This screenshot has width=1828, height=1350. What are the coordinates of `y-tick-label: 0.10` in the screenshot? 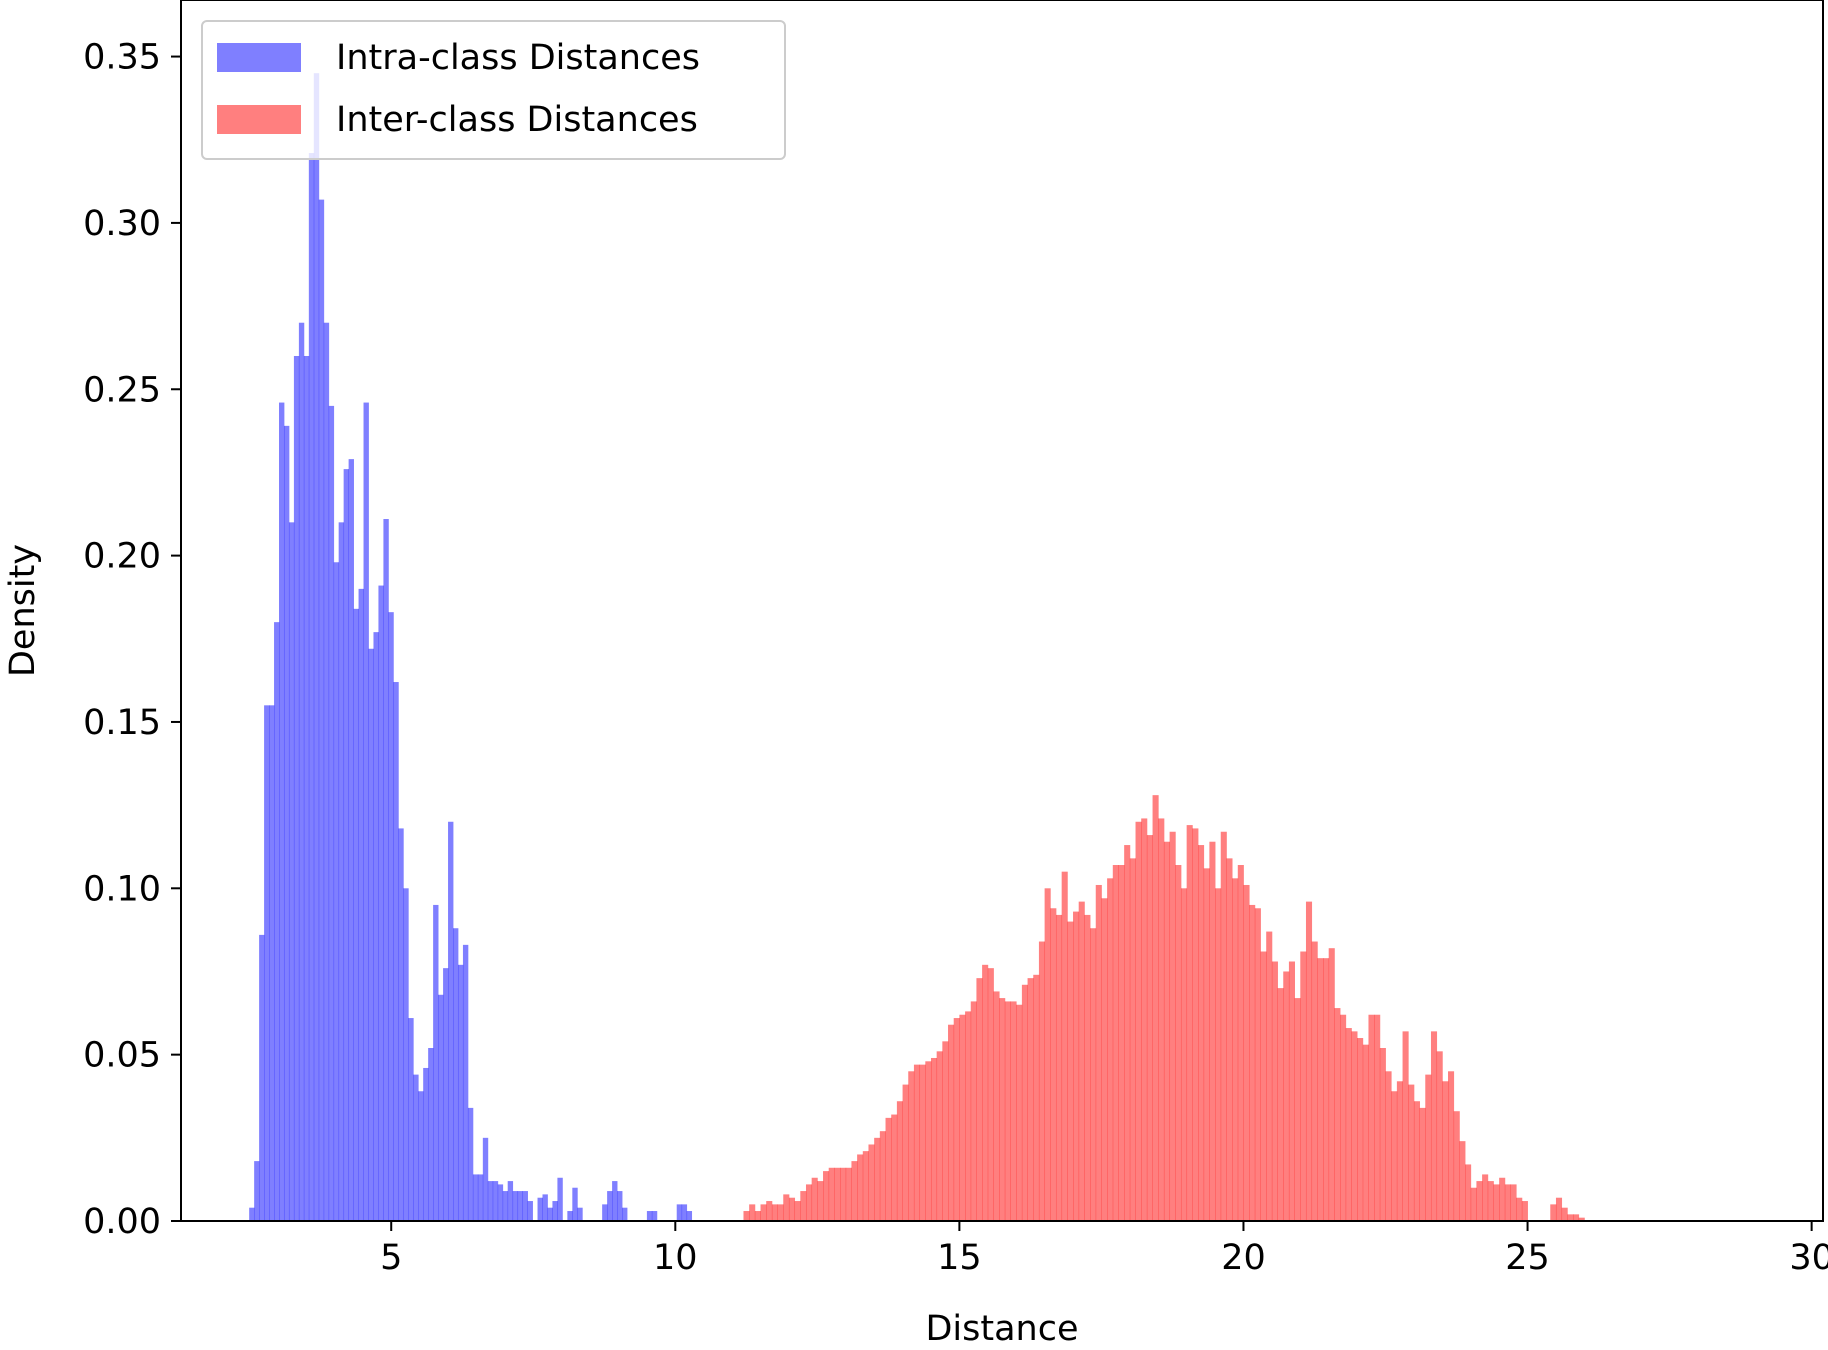 It's located at (122, 889).